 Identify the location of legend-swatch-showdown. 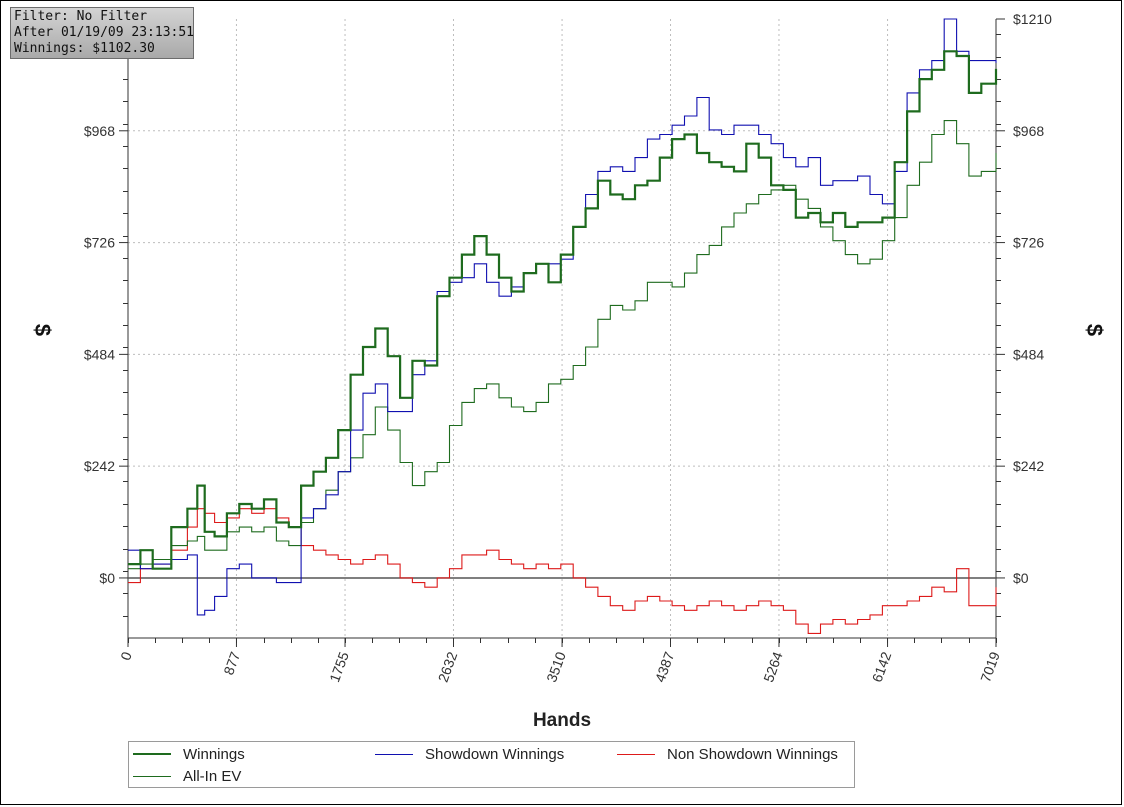
(394, 754).